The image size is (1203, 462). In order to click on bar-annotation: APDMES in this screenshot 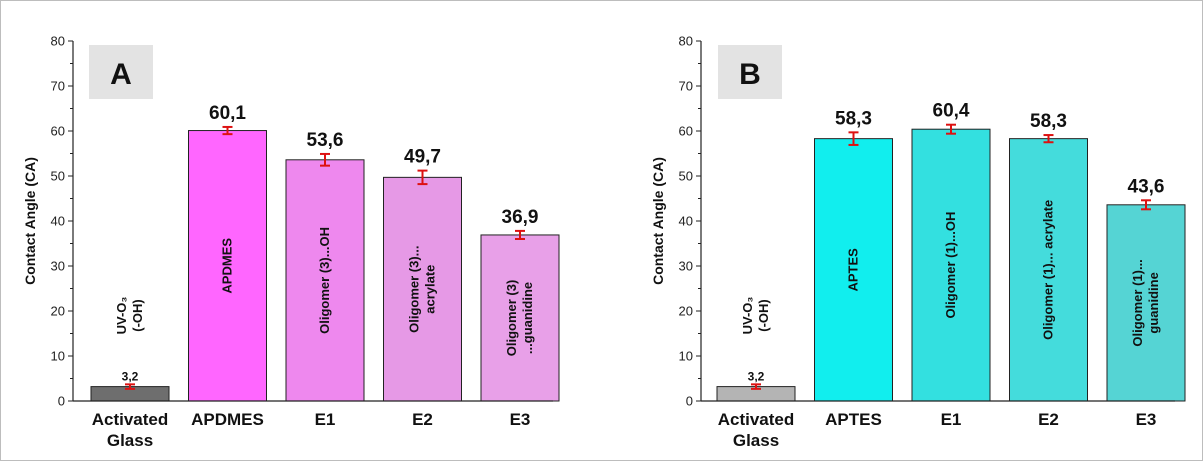, I will do `click(227, 266)`.